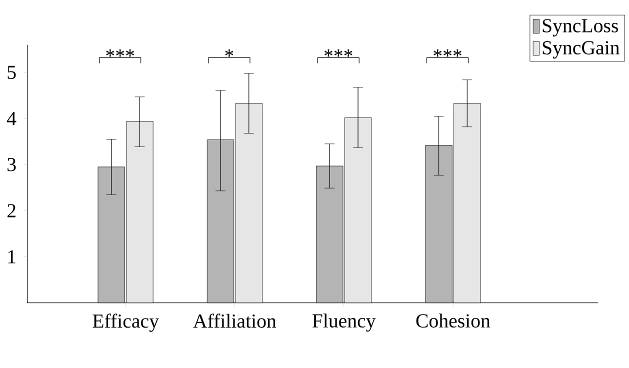 This screenshot has height=368, width=629. What do you see at coordinates (234, 321) in the screenshot?
I see `x-tick-label: Affiliation` at bounding box center [234, 321].